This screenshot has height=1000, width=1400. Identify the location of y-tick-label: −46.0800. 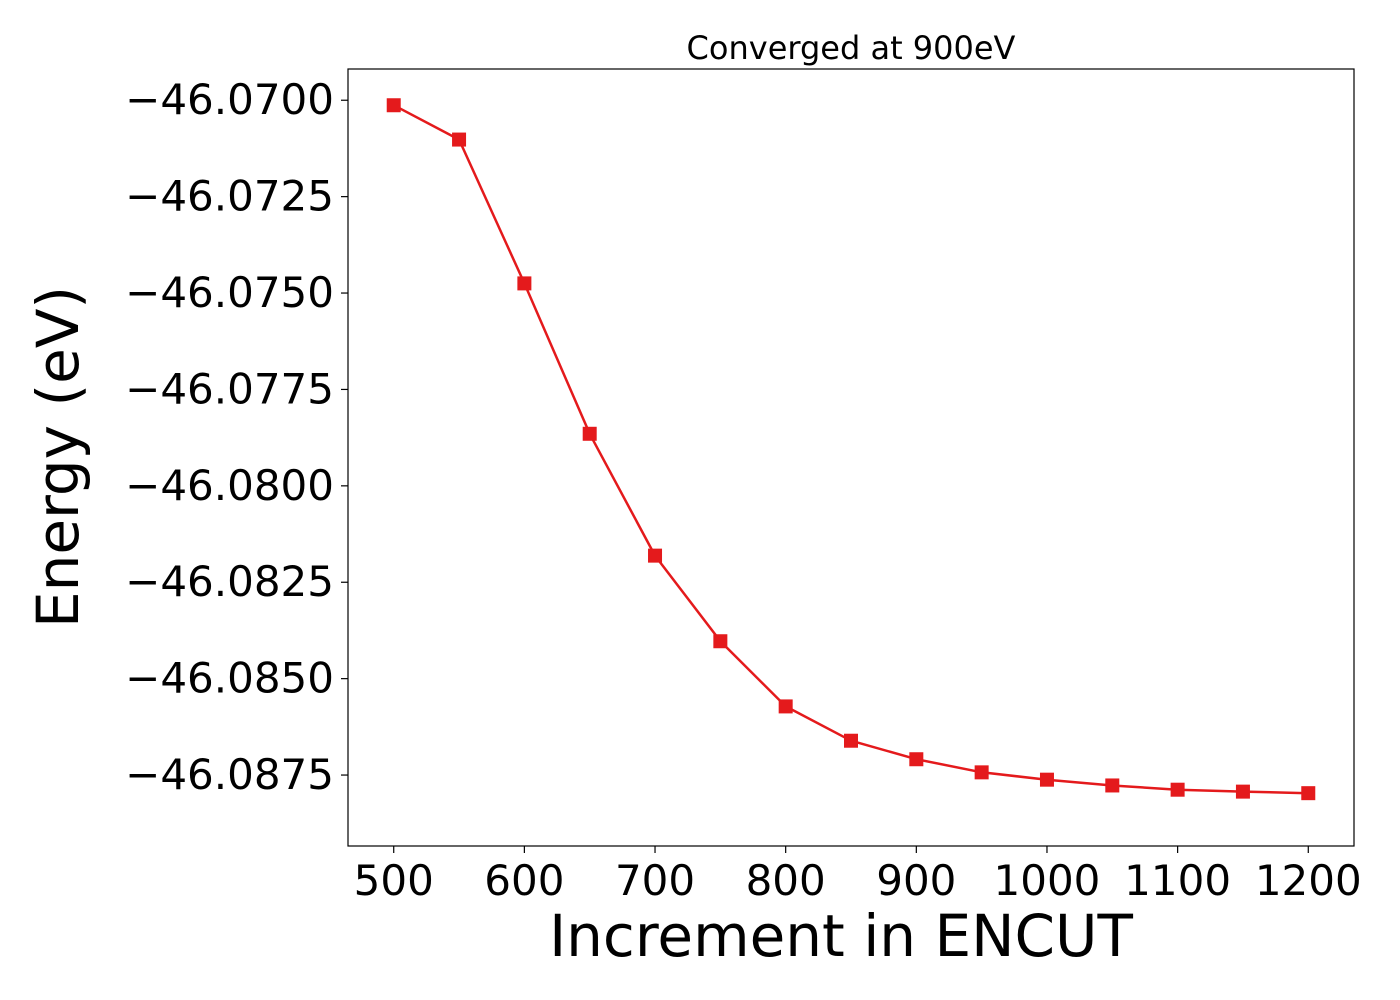
(229, 485).